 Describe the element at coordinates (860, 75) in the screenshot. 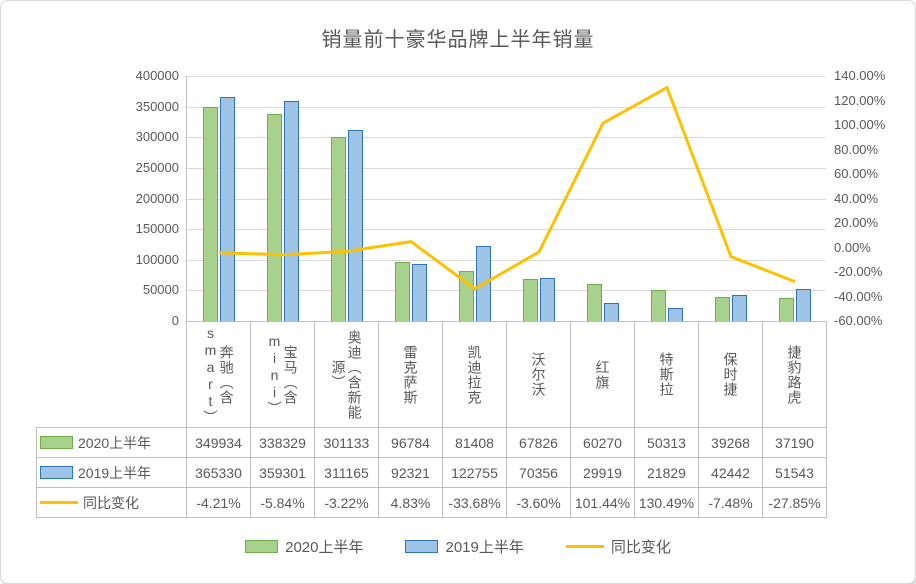

I see `right-axis-tick-label: 140.00%` at that location.